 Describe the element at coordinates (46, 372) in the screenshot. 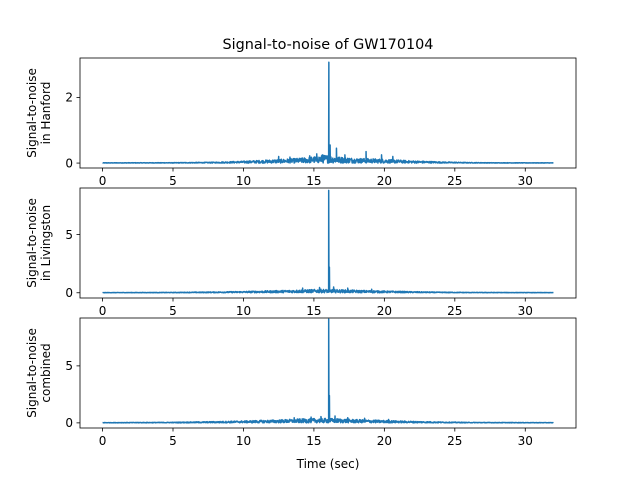

I see `y-axis-label-3-line-2: combined` at that location.